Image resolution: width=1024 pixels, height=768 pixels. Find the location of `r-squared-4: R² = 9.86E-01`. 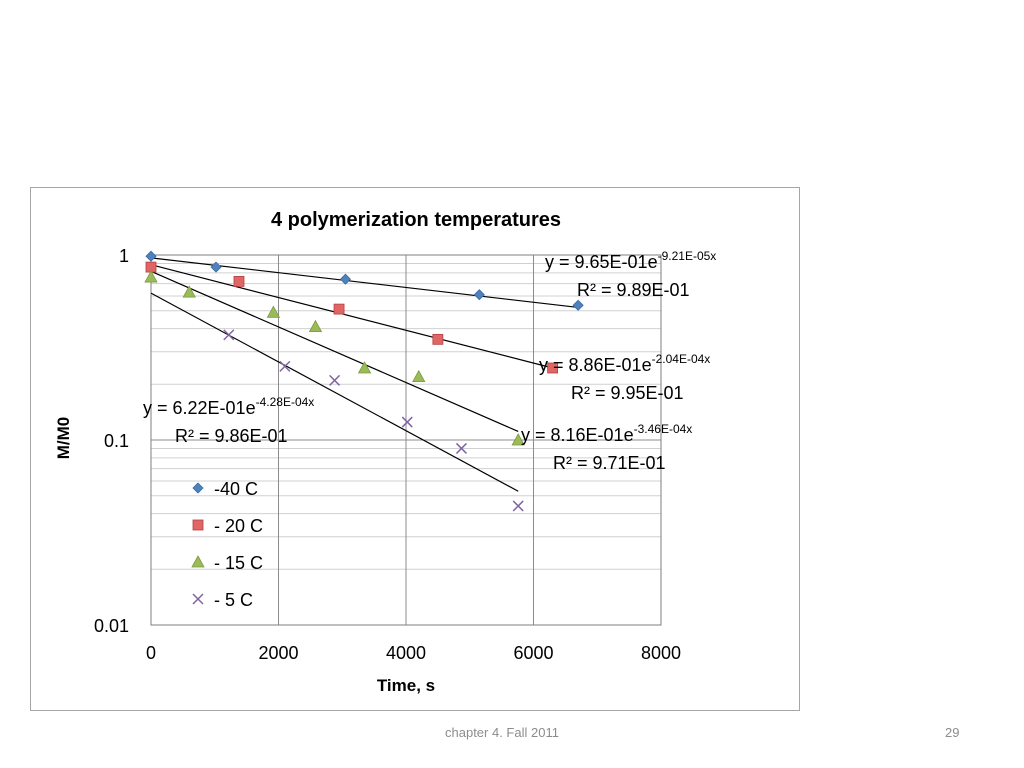

r-squared-4: R² = 9.86E-01 is located at coordinates (231, 436).